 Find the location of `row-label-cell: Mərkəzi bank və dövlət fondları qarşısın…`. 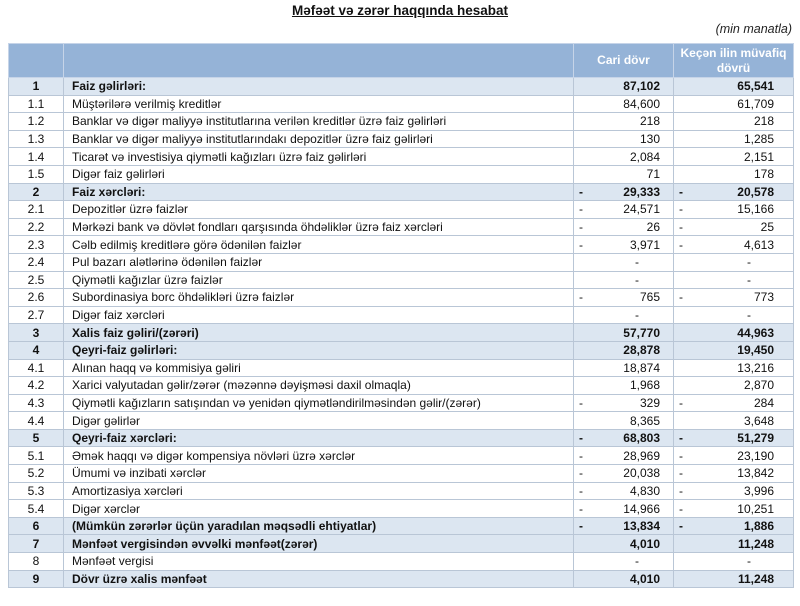

row-label-cell: Mərkəzi bank və dövlət fondları qarşısın… is located at coordinates (318, 227).